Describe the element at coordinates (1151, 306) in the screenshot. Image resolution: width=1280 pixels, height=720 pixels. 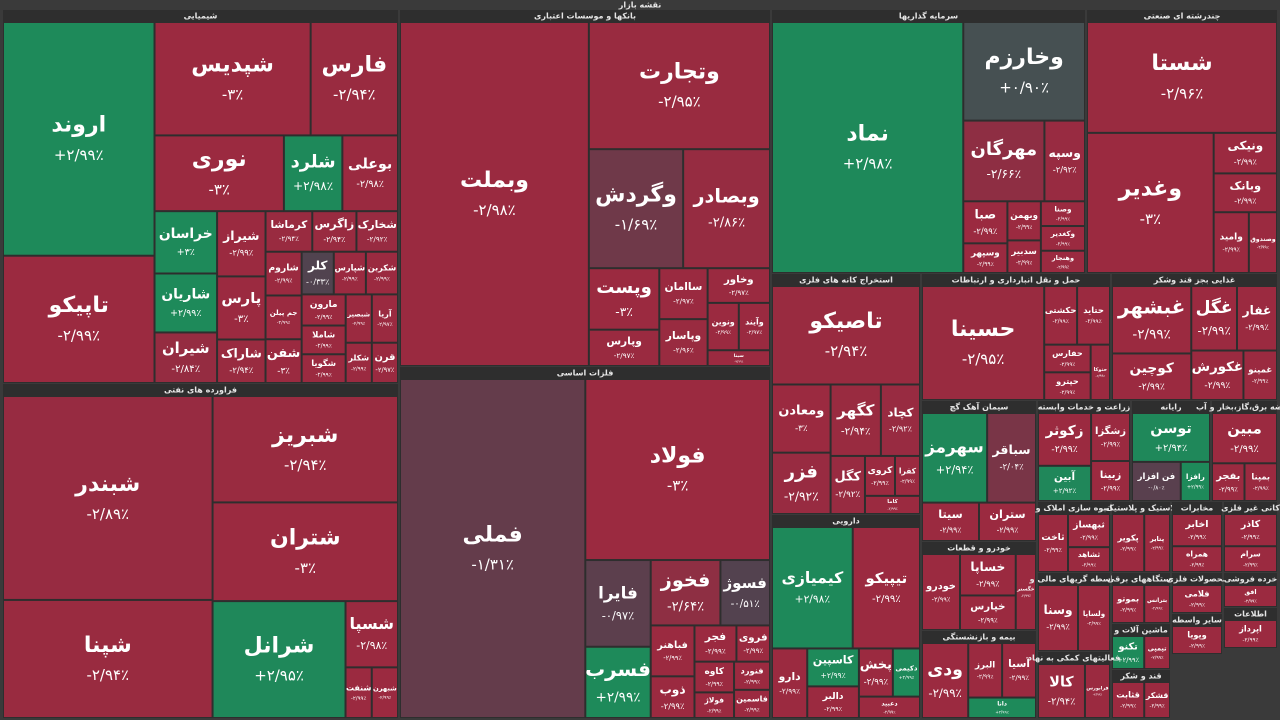
I see `tile-name: غبشهر` at that location.